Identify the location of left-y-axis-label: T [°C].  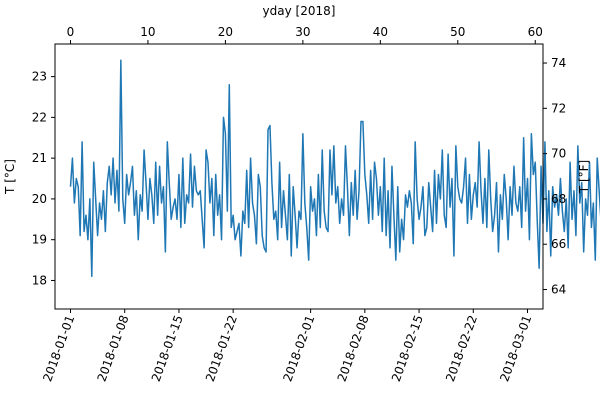
(10, 177).